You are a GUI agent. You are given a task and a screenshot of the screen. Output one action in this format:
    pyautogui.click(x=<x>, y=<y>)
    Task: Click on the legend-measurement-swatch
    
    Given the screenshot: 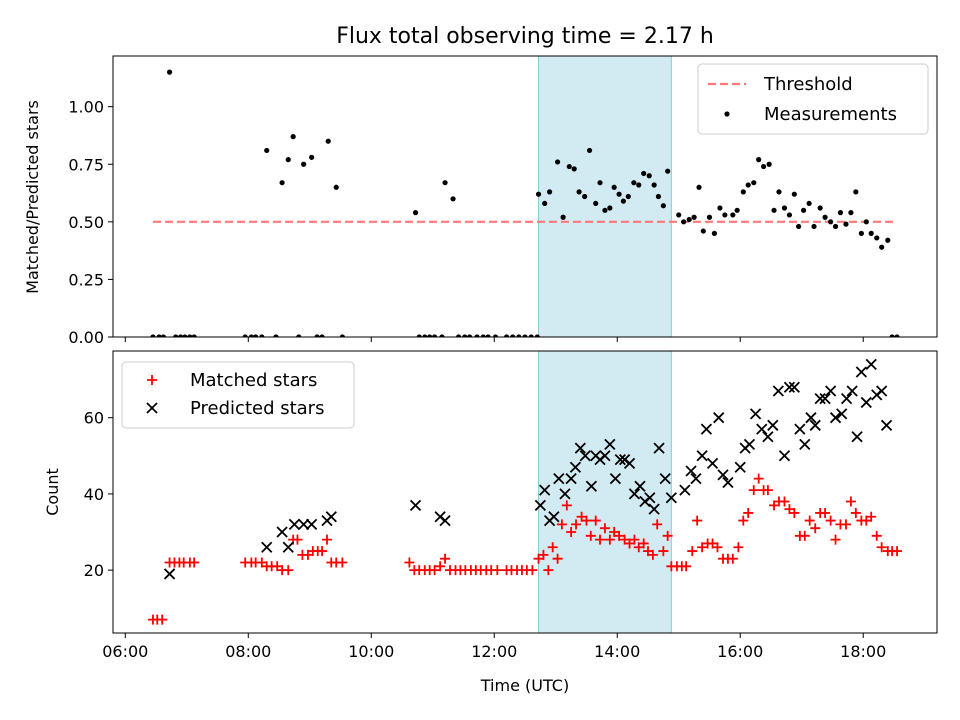 What is the action you would take?
    pyautogui.click(x=727, y=114)
    